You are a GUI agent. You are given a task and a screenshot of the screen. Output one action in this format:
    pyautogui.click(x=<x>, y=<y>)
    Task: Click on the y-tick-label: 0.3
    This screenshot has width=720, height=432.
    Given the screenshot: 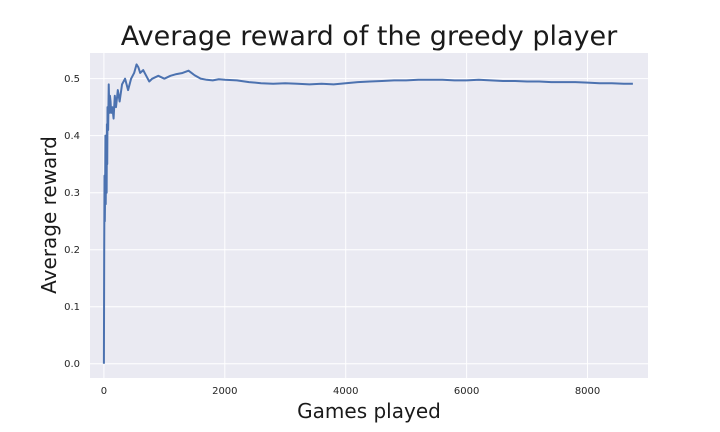 What is the action you would take?
    pyautogui.click(x=72, y=193)
    